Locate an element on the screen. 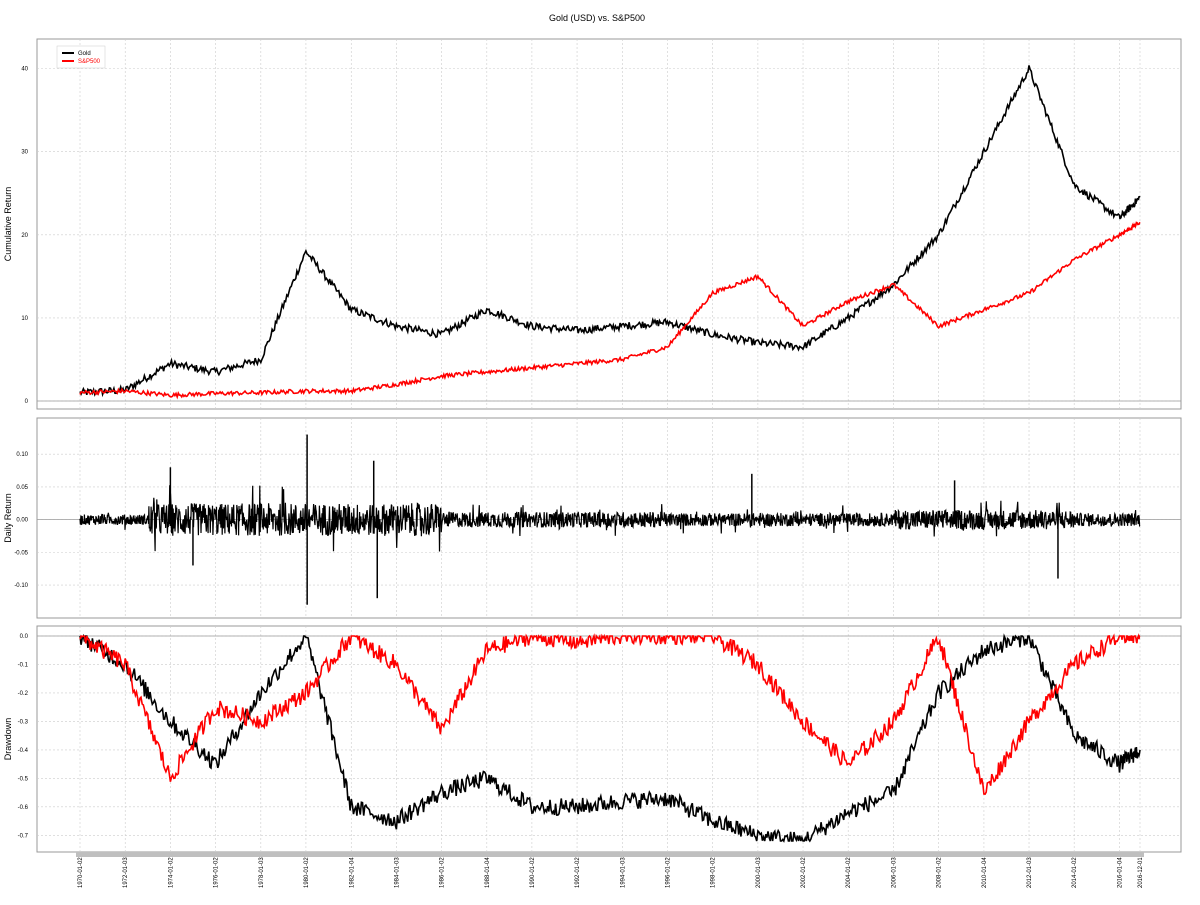 The width and height of the screenshot is (1200, 905). x-tick-label: 2006-01-03 is located at coordinates (894, 872).